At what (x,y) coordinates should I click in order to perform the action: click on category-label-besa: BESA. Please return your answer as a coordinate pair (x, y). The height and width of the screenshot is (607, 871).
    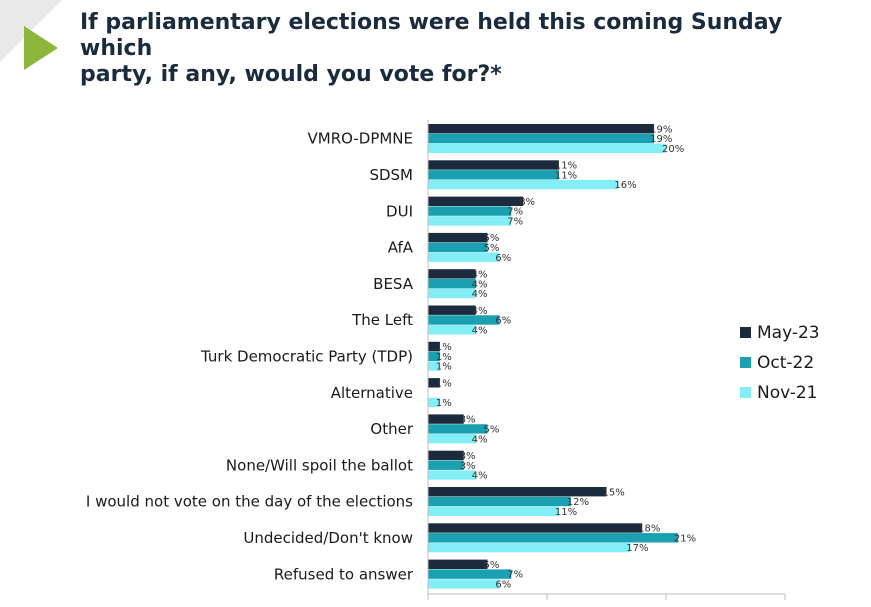
    Looking at the image, I should click on (393, 284).